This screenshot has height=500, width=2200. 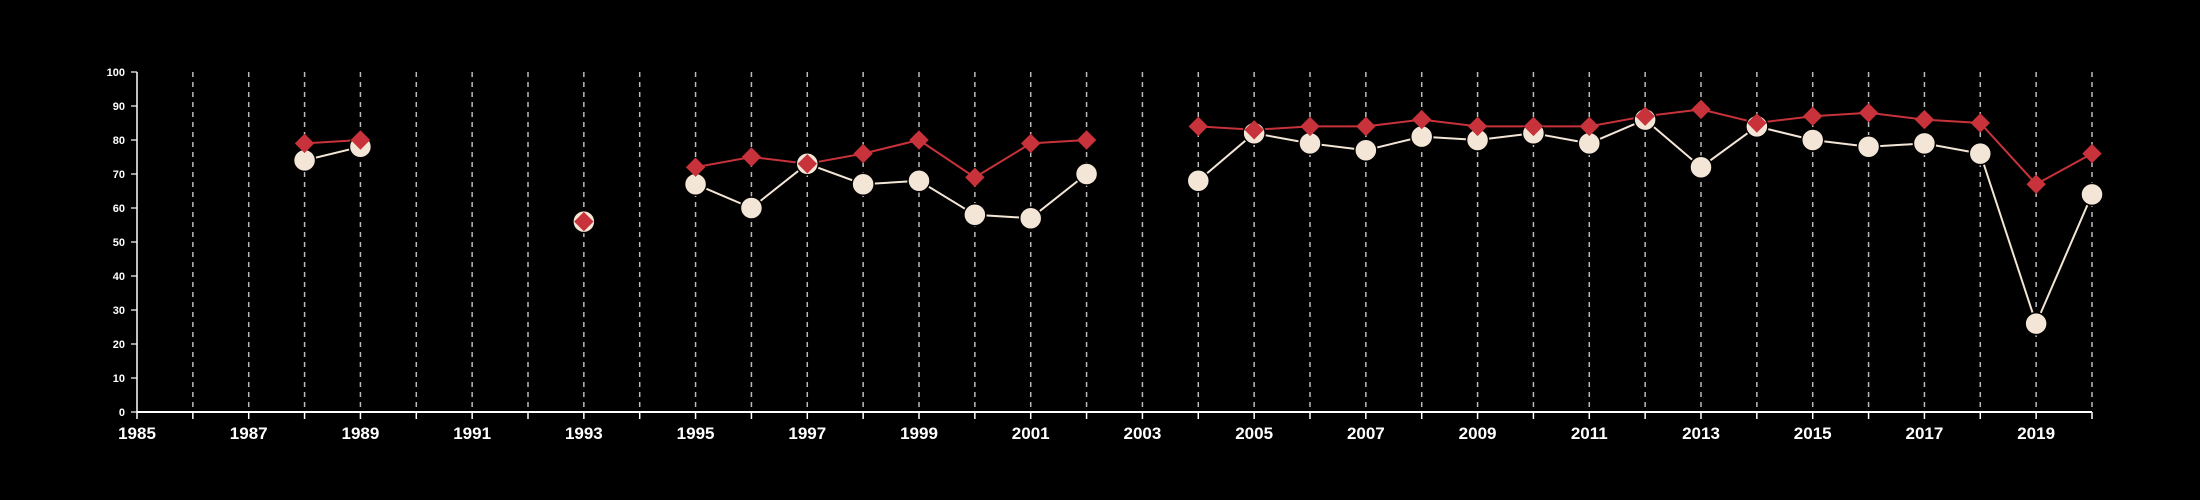 What do you see at coordinates (119, 141) in the screenshot?
I see `y-tick-label: 80` at bounding box center [119, 141].